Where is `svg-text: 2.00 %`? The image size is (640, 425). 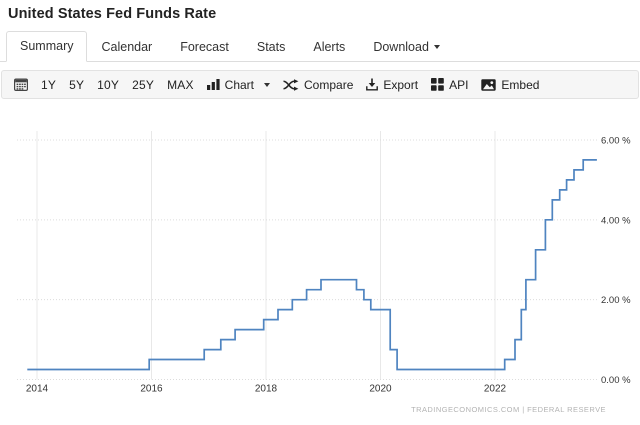 svg-text: 2.00 % is located at coordinates (616, 300).